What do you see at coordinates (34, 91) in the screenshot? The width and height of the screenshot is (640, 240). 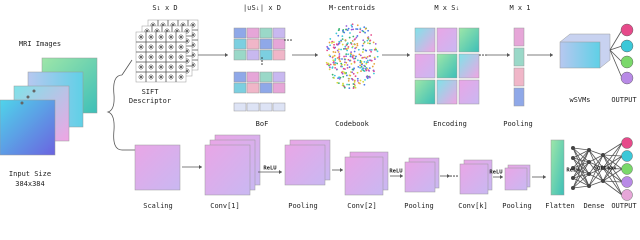 I see `stack-dot` at bounding box center [34, 91].